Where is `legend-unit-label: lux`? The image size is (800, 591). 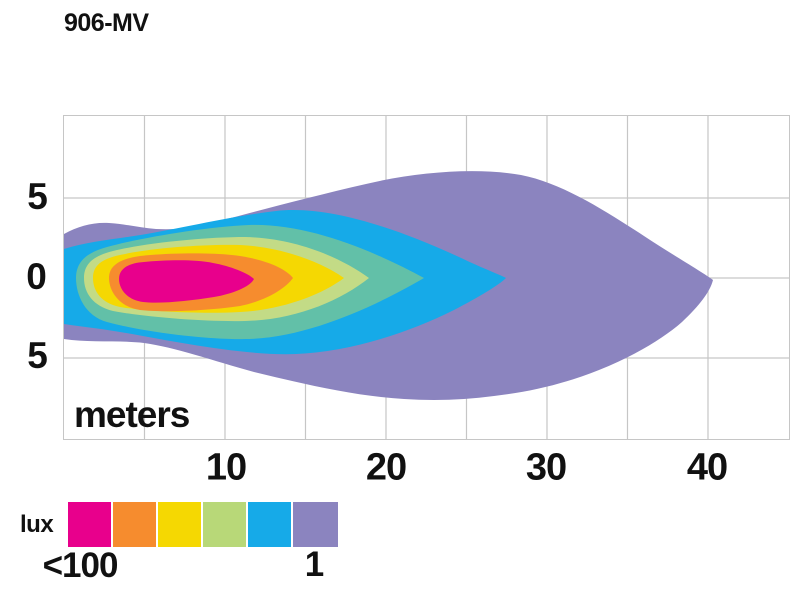
legend-unit-label: lux is located at coordinates (37, 524).